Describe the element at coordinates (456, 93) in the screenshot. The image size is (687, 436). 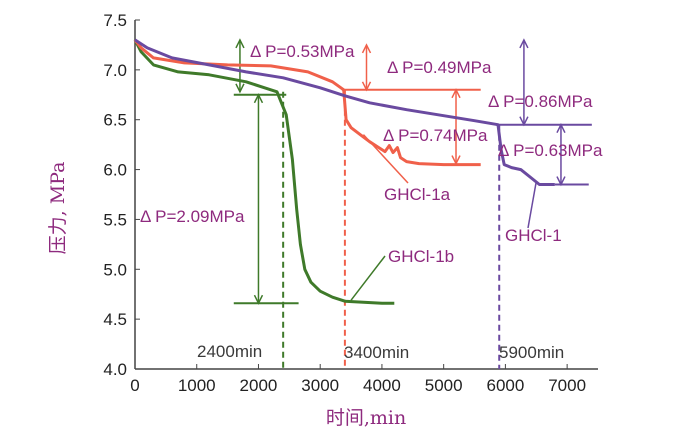
I see `bracket-arrow-074-head-top` at that location.